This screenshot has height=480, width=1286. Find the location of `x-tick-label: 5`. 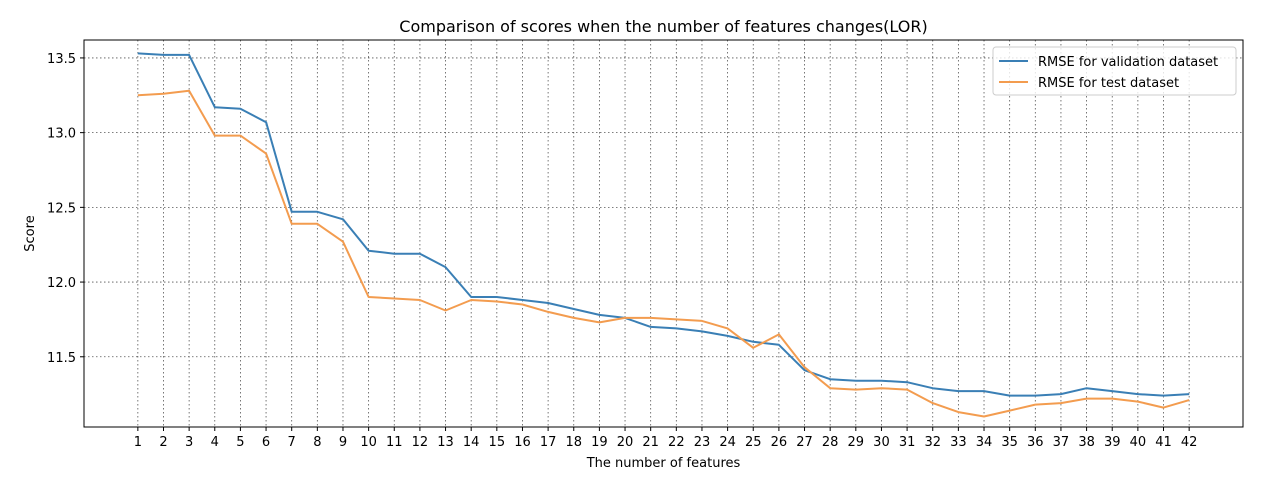

x-tick-label: 5 is located at coordinates (240, 442).